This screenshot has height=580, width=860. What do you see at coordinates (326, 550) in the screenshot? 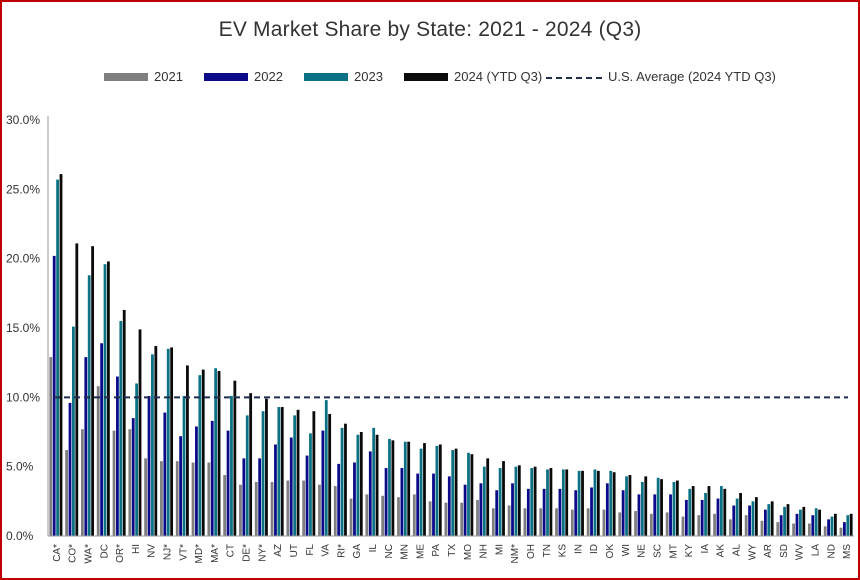
I see `x-tick-label: VA` at bounding box center [326, 550].